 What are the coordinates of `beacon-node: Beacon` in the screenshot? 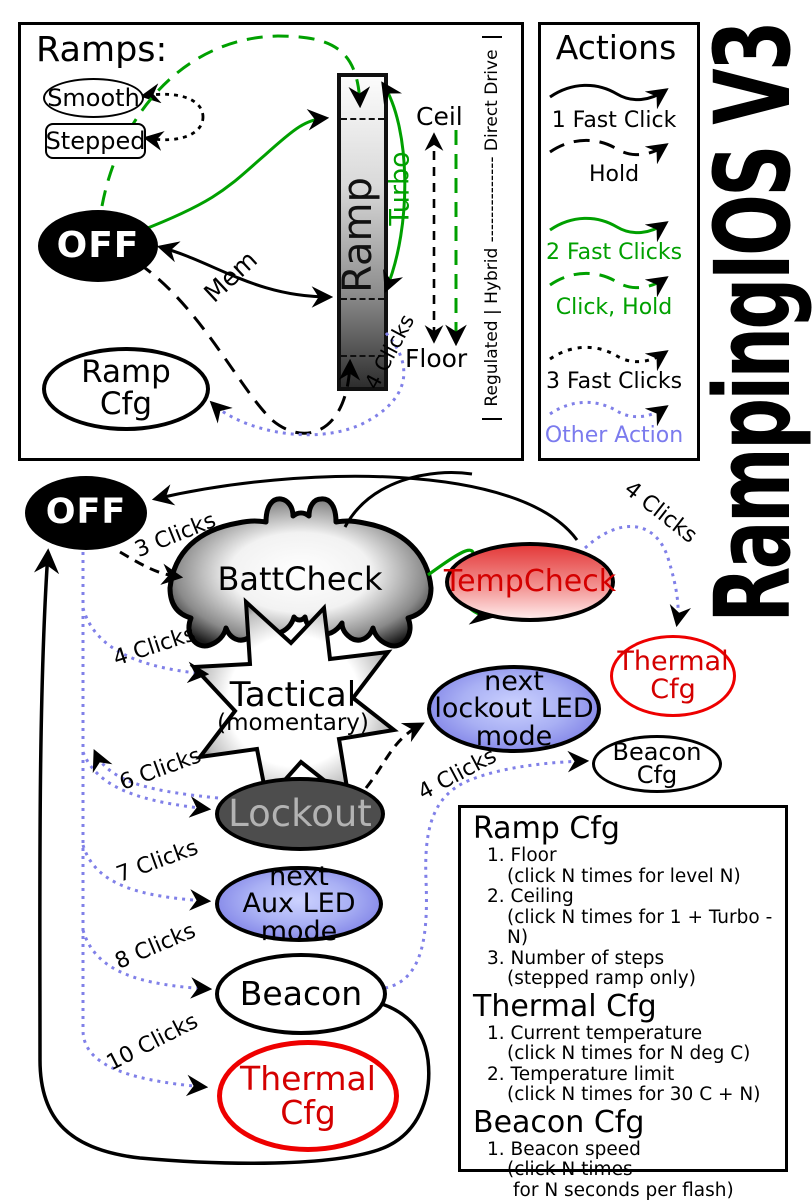 It's located at (301, 994).